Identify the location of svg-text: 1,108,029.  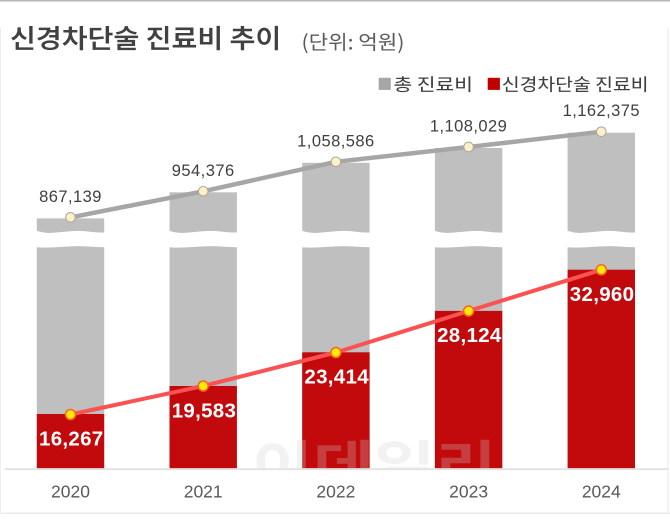
(468, 127).